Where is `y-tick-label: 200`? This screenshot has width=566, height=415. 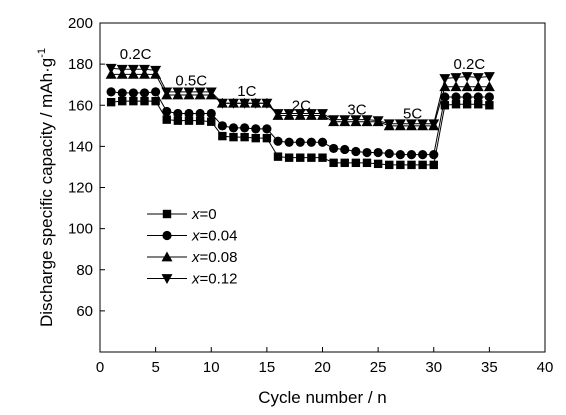
y-tick-label: 200 is located at coordinates (80, 23).